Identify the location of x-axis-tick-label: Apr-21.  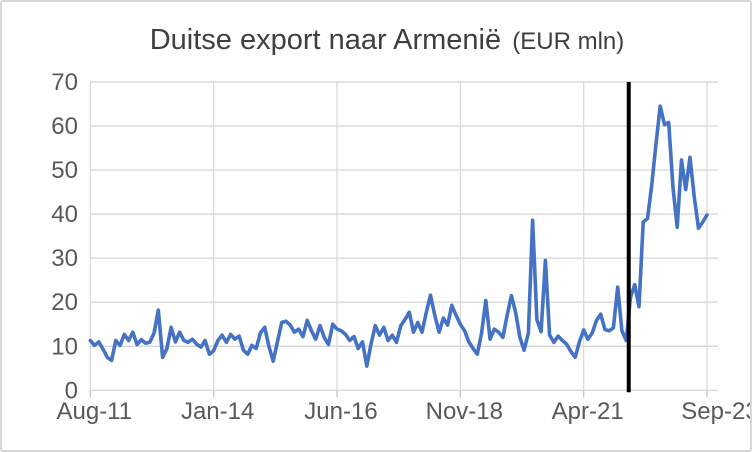
(588, 411).